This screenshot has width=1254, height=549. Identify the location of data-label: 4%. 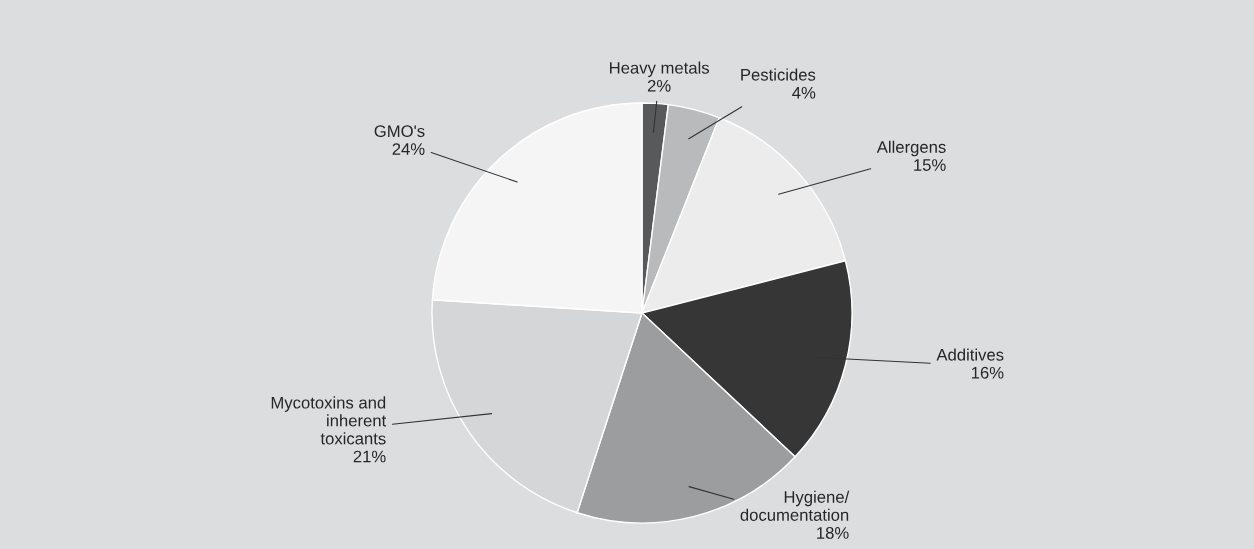
(804, 92).